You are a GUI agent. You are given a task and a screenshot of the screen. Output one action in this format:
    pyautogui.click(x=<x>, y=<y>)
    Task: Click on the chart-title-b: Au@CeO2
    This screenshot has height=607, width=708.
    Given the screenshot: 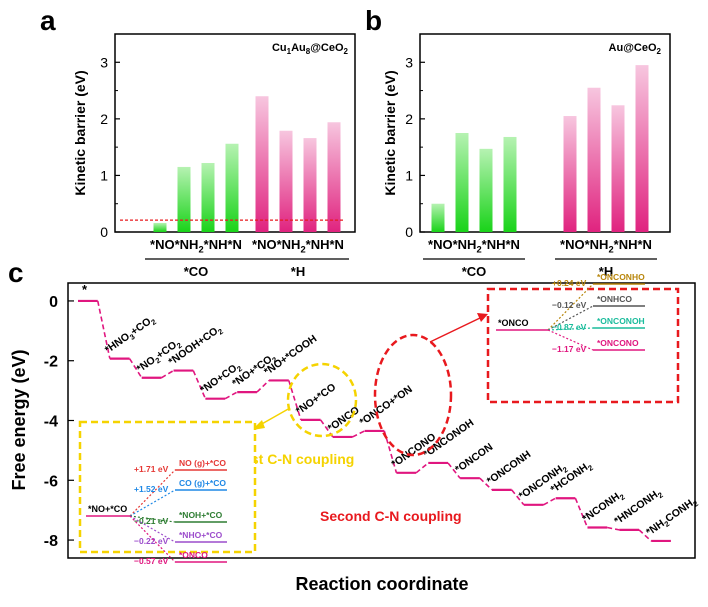 What is the action you would take?
    pyautogui.click(x=635, y=49)
    